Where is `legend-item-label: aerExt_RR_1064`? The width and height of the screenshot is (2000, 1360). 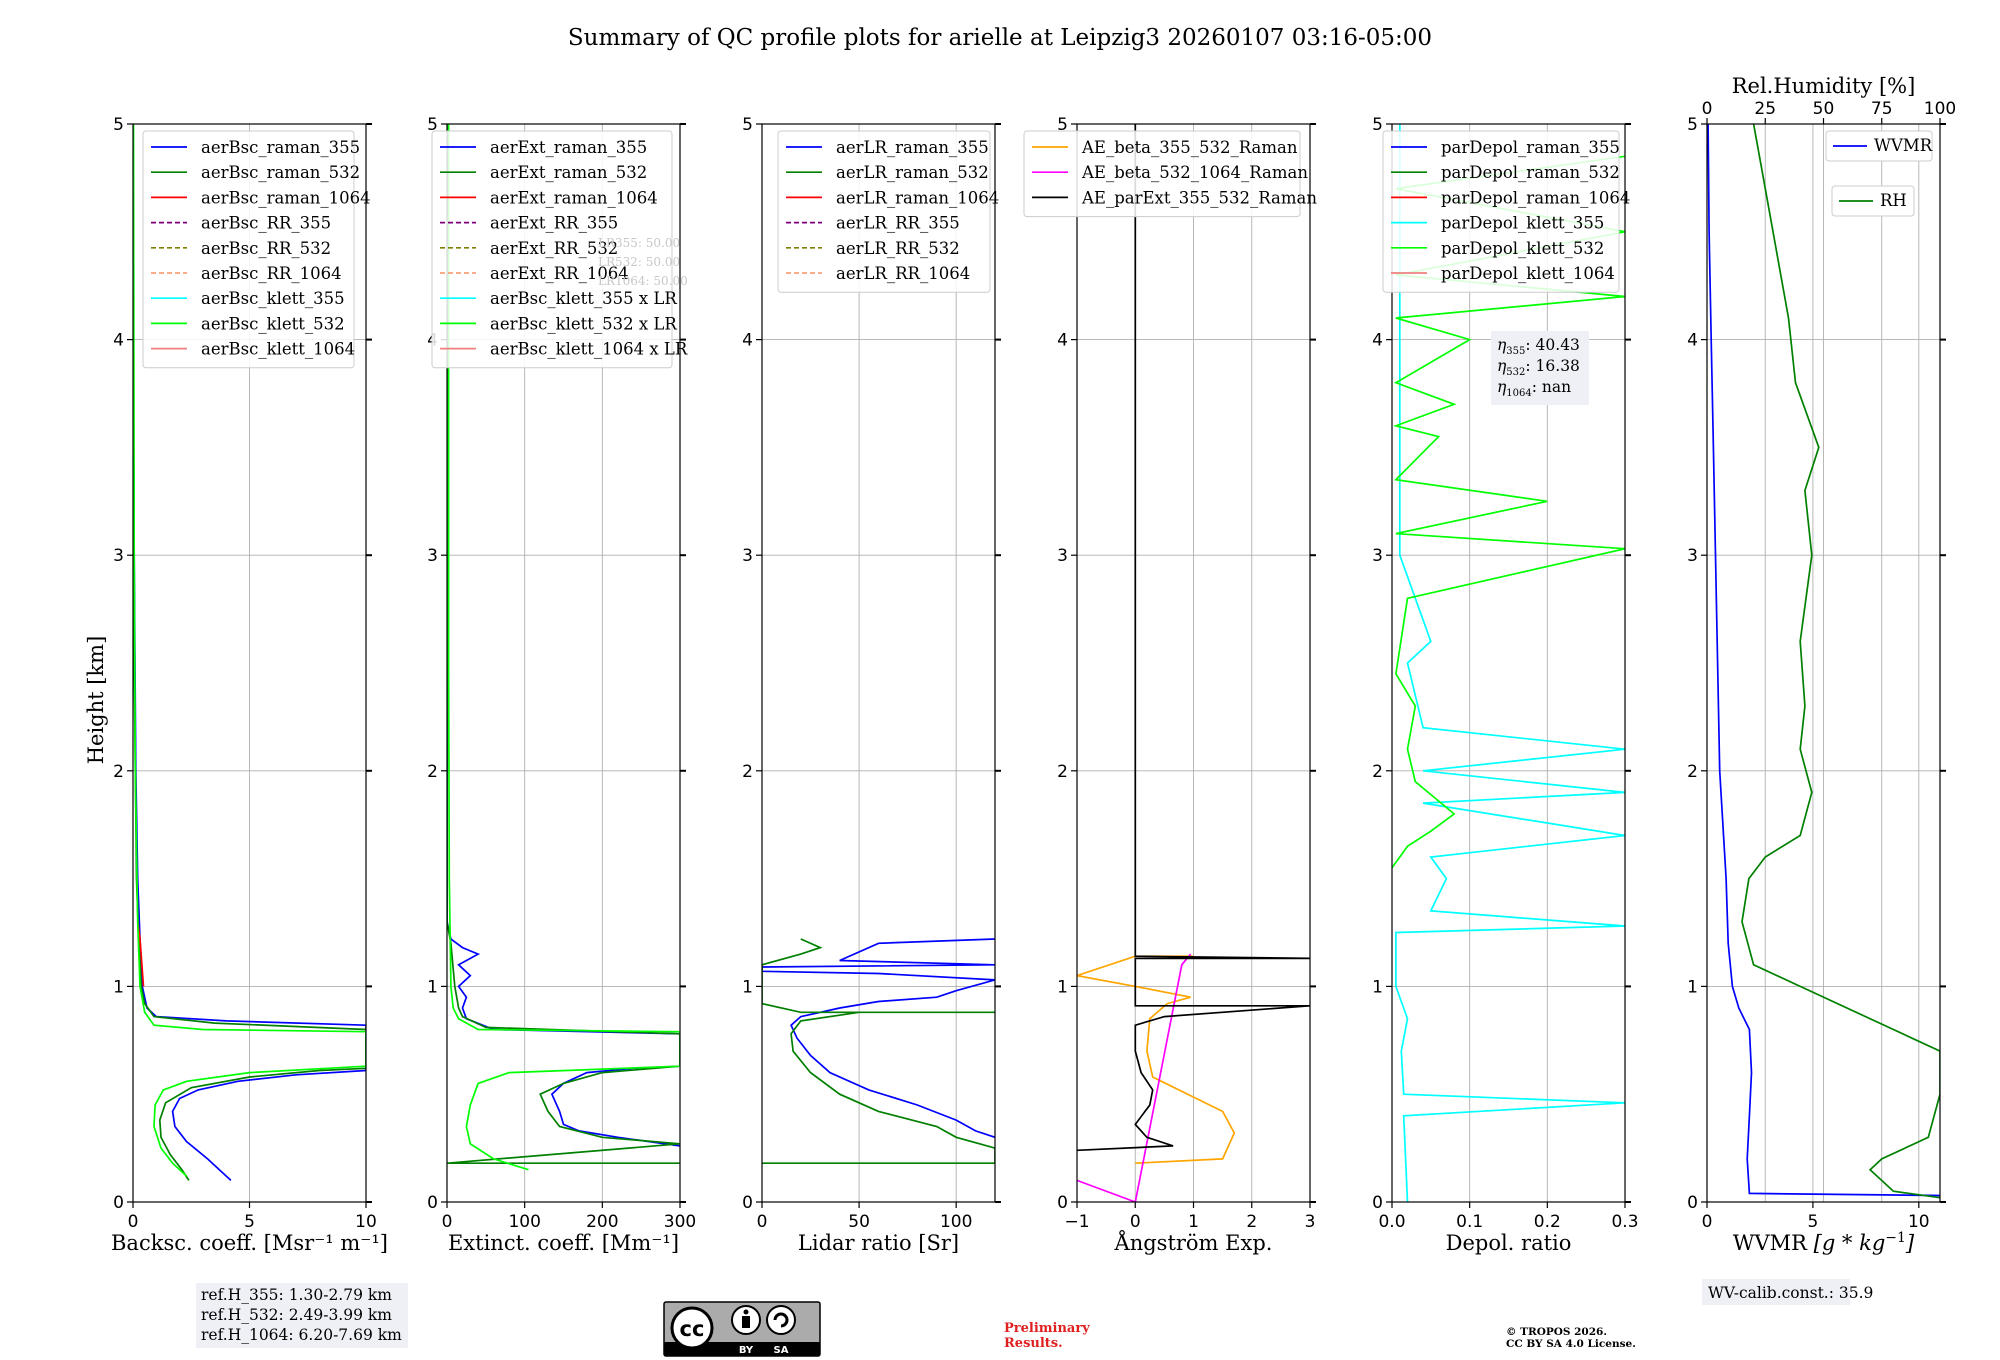
legend-item-label: aerExt_RR_1064 is located at coordinates (559, 273).